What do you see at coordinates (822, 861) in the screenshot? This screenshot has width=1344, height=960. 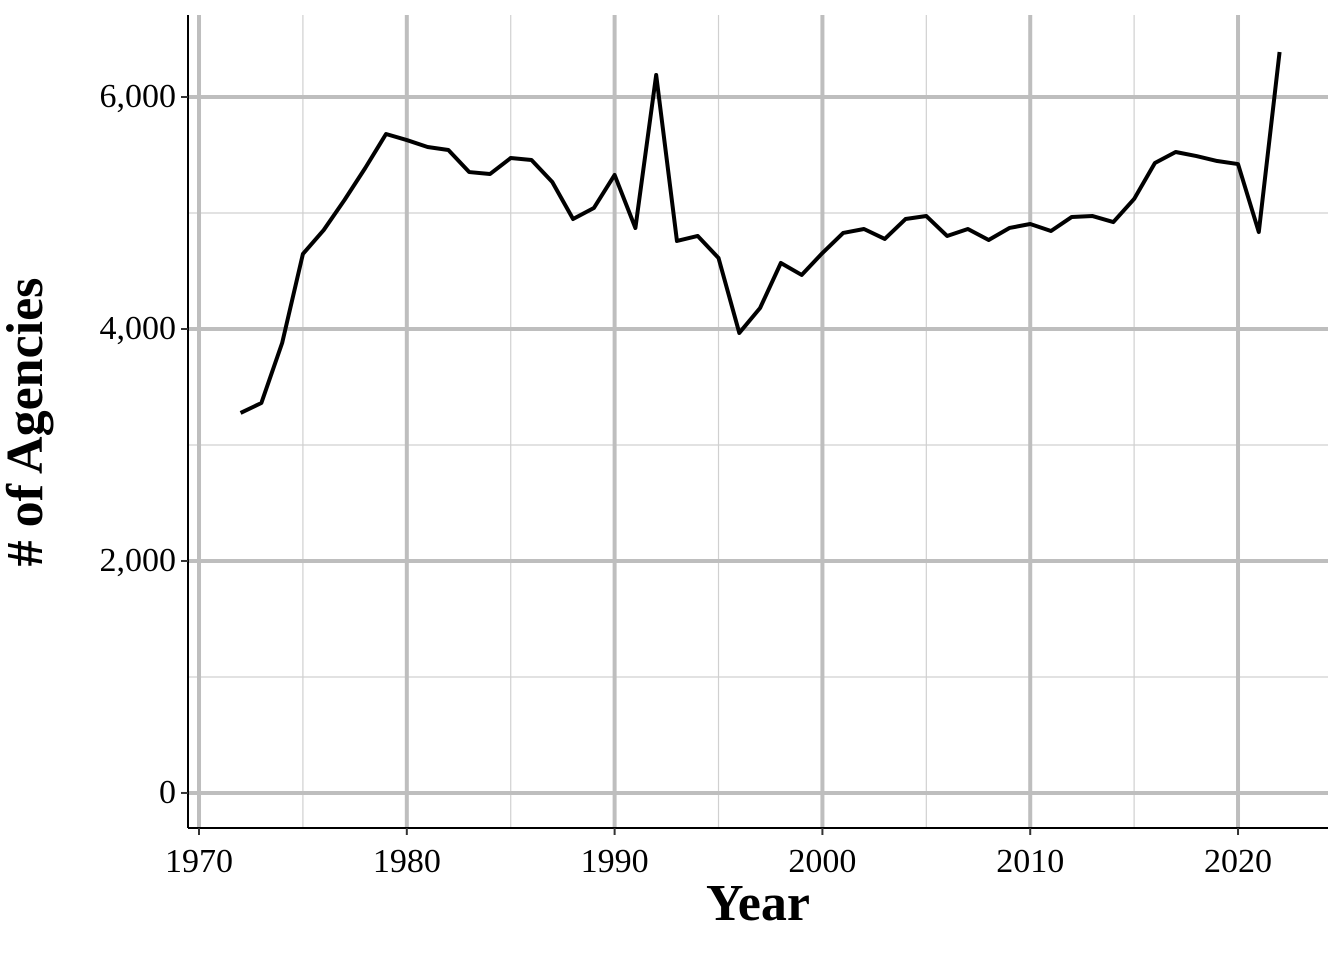 I see `x-tick-label: 2000` at bounding box center [822, 861].